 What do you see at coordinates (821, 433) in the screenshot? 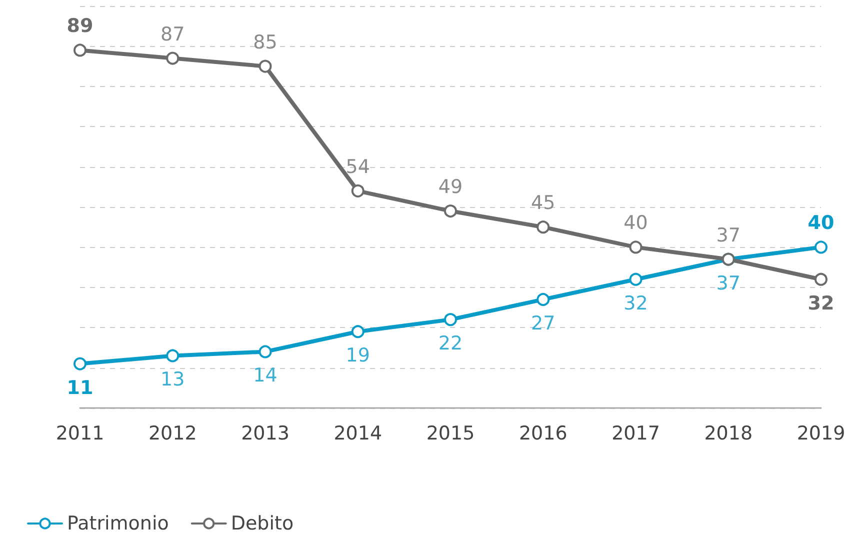
I see `x-tick-label: 2019` at bounding box center [821, 433].